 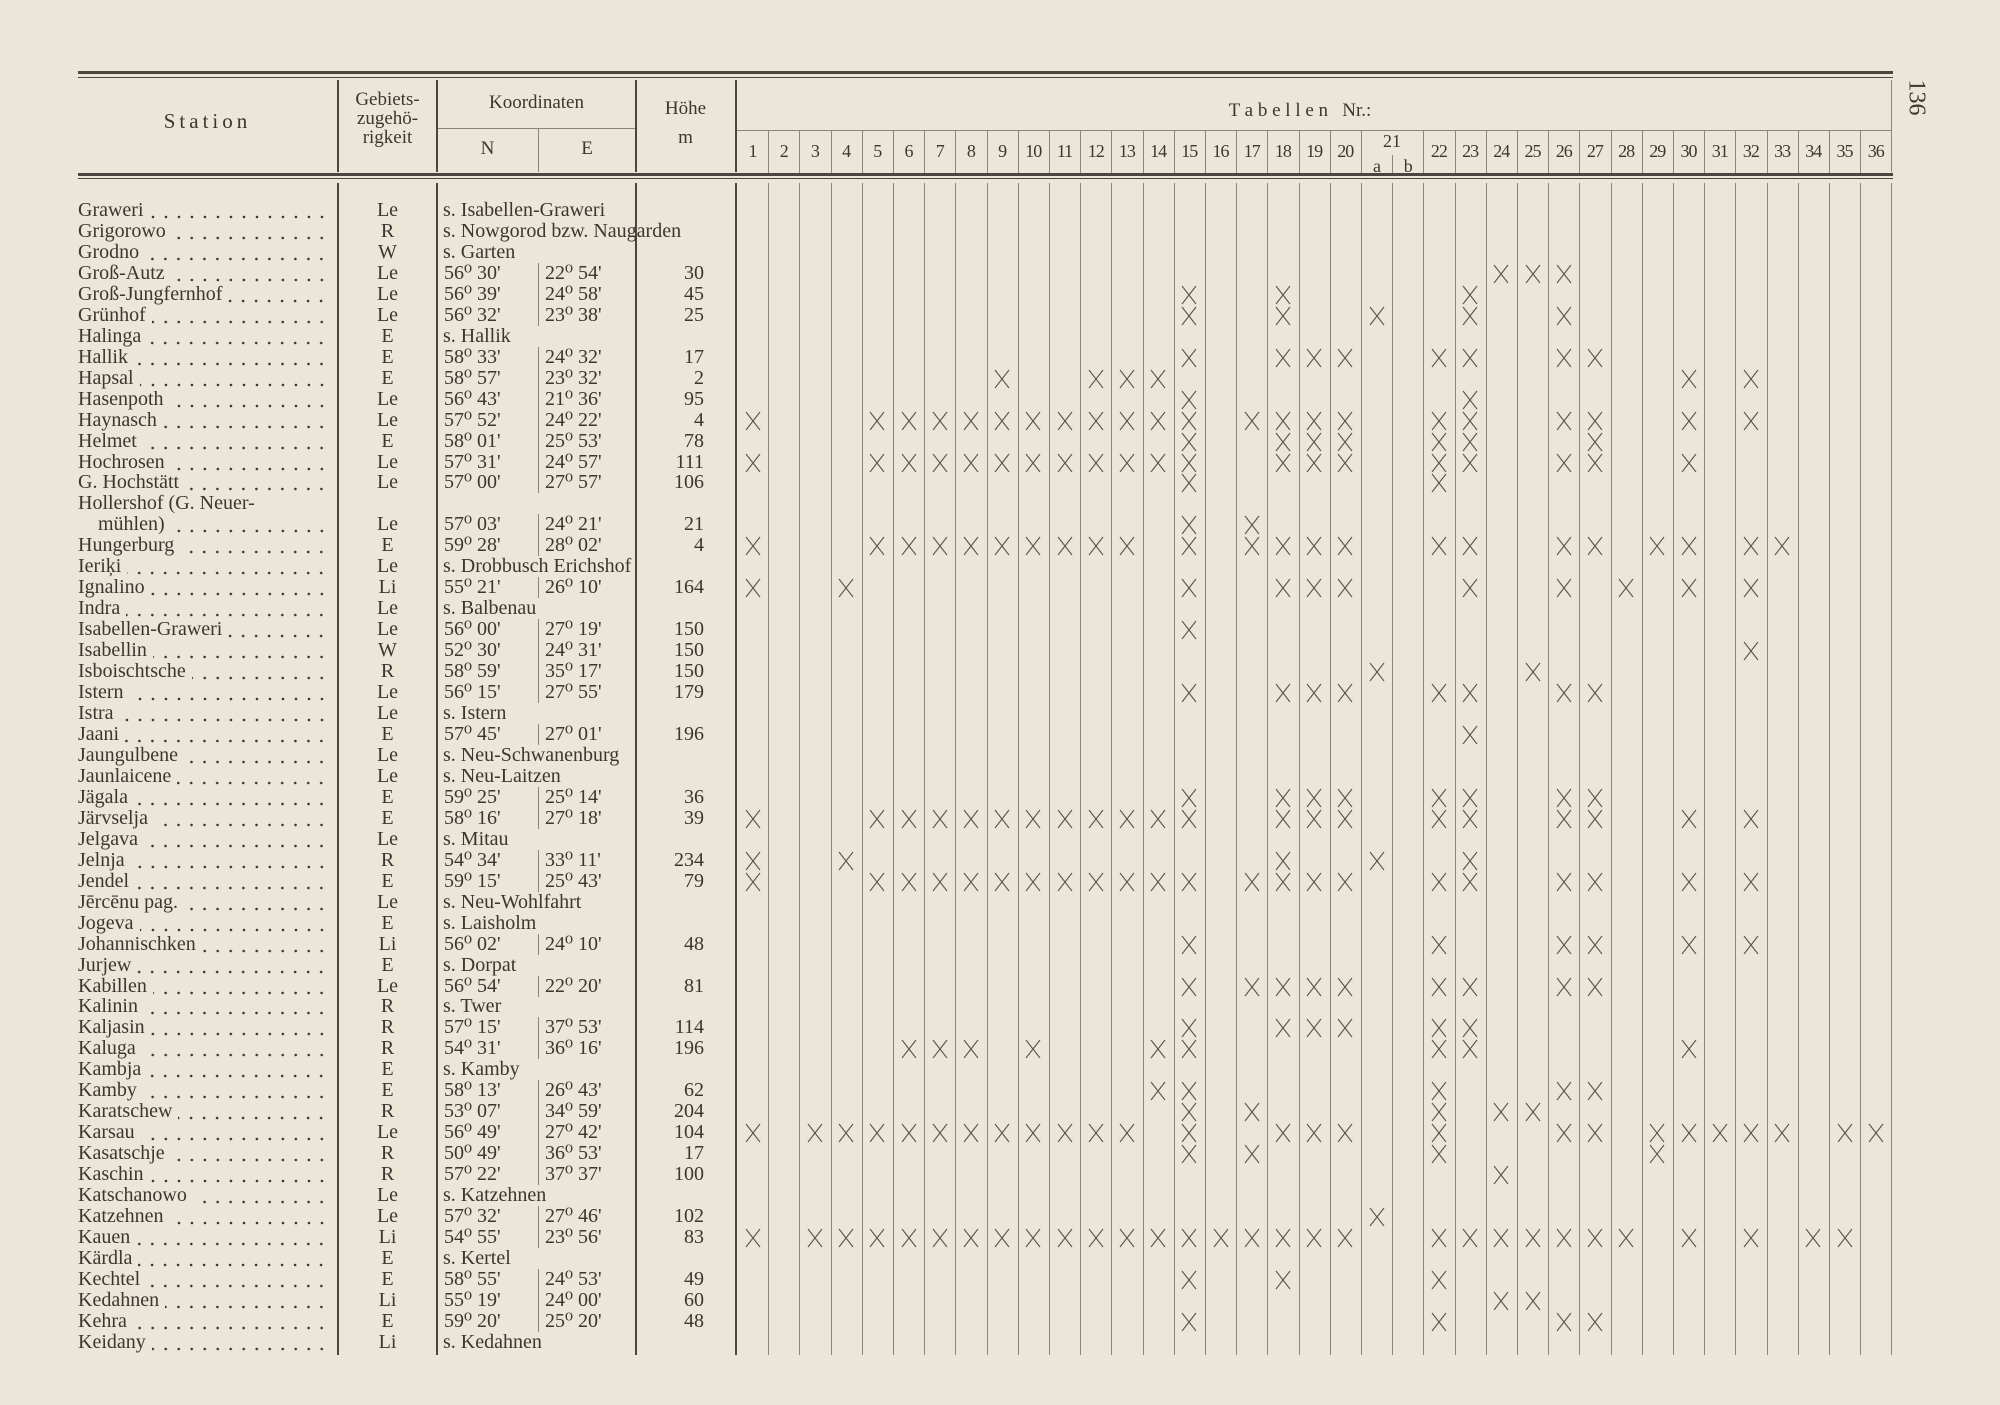 What do you see at coordinates (472, 1216) in the screenshot?
I see `latitude-north: 57⁰ 32'` at bounding box center [472, 1216].